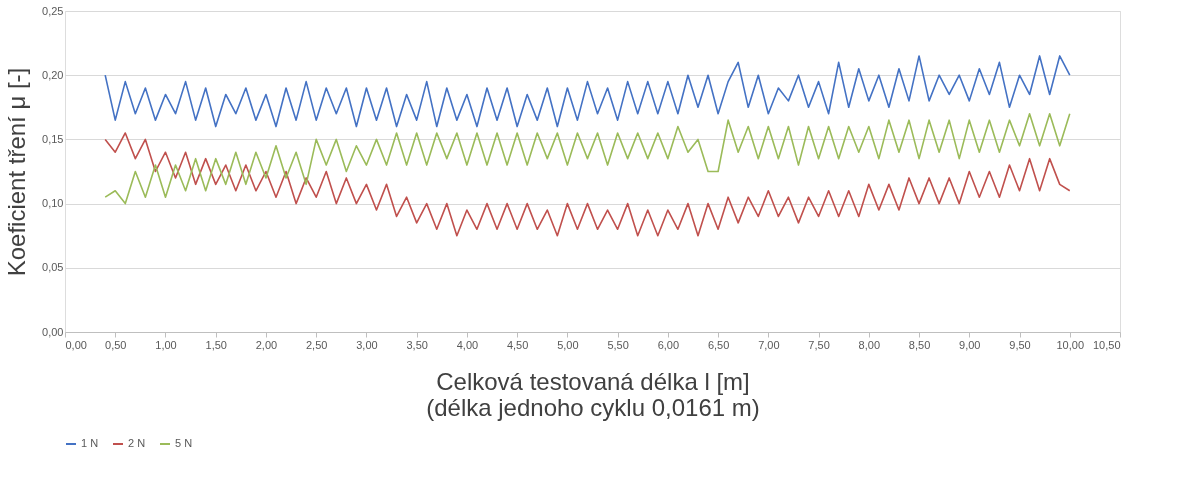  Describe the element at coordinates (53, 203) in the screenshot. I see `y-tick-label: 0,10` at that location.